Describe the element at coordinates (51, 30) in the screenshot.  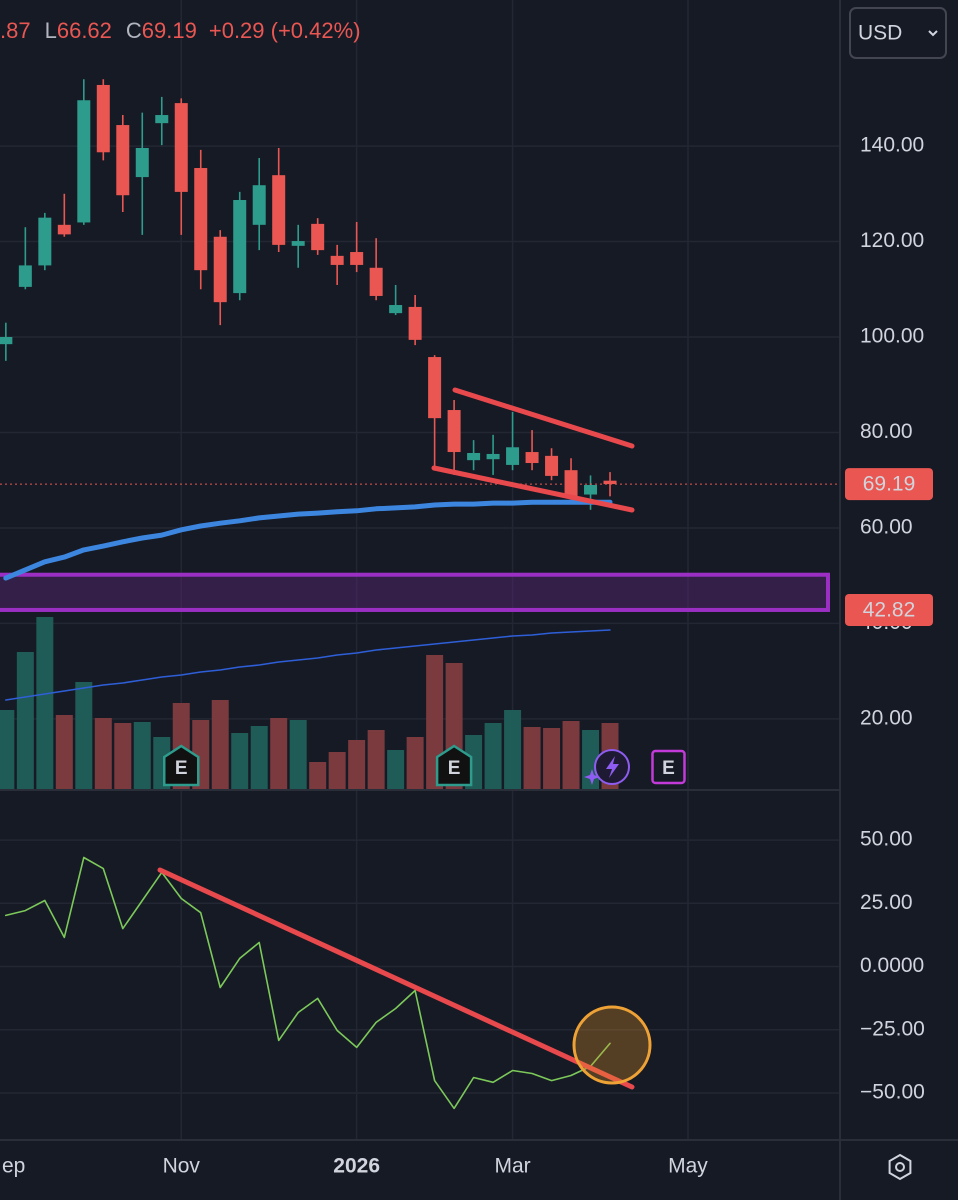
I see `header-key: L` at that location.